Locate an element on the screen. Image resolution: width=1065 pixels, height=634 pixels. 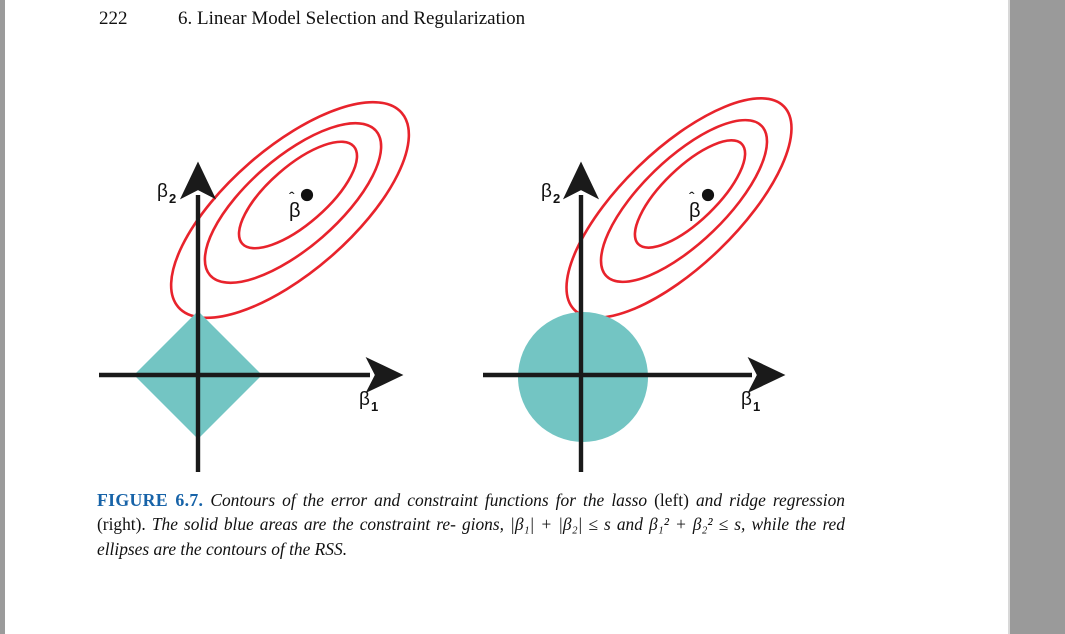
figure-caption-ridge-constraint: β₁² + β₂² ≤ s, is located at coordinates (697, 524).